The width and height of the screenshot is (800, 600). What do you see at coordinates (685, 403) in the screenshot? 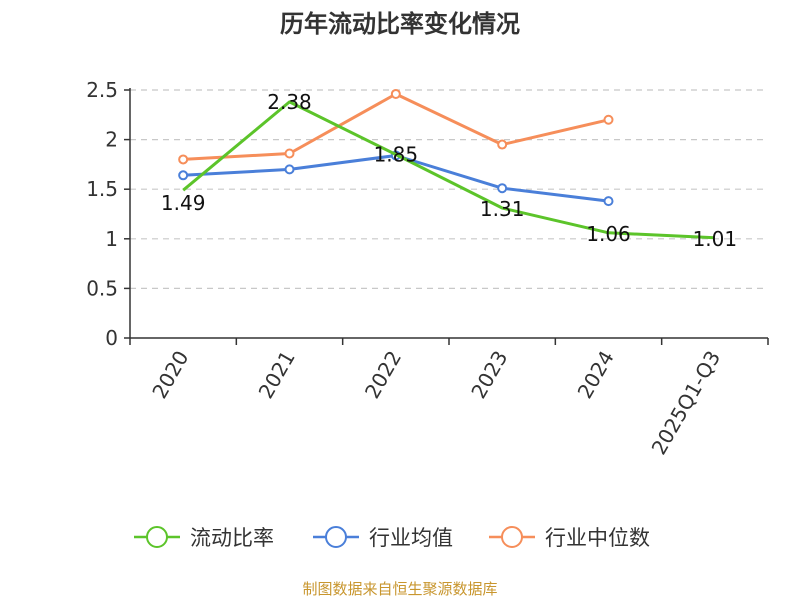
I see `x-tick-label-5: 2025Q1-Q3` at bounding box center [685, 403].